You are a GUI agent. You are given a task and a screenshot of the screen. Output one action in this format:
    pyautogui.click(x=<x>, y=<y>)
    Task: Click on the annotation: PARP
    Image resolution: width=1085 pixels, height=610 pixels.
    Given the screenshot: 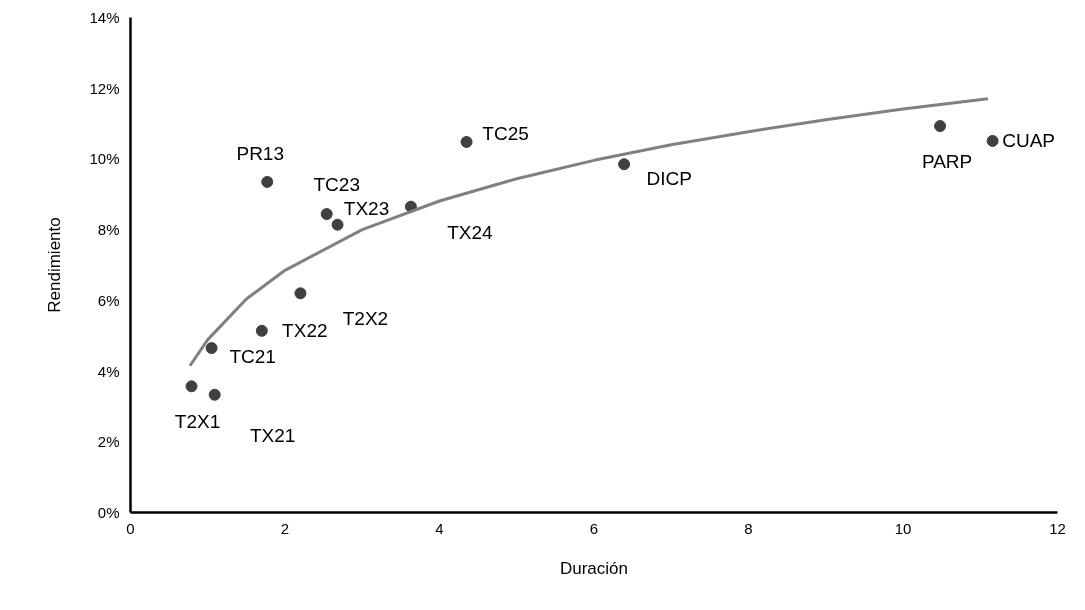 What is the action you would take?
    pyautogui.click(x=947, y=161)
    